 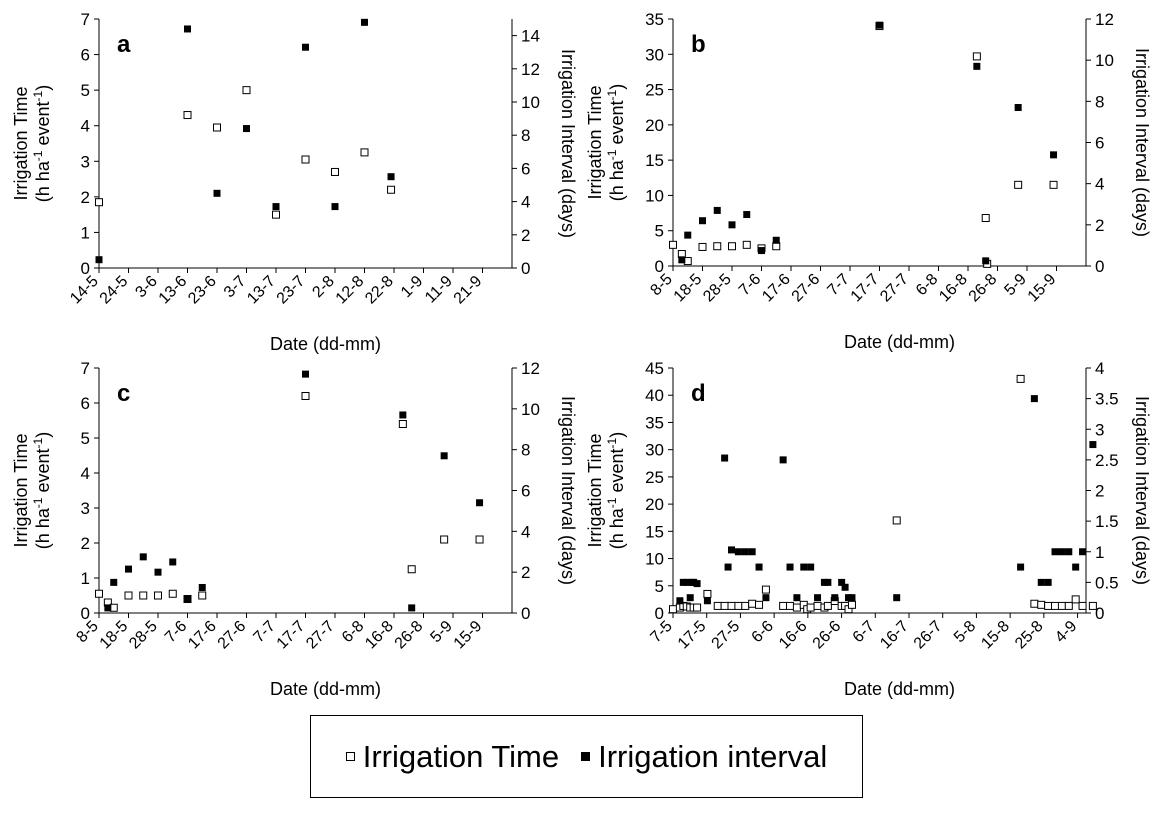 What do you see at coordinates (85, 578) in the screenshot?
I see `left-tick-label: 1` at bounding box center [85, 578].